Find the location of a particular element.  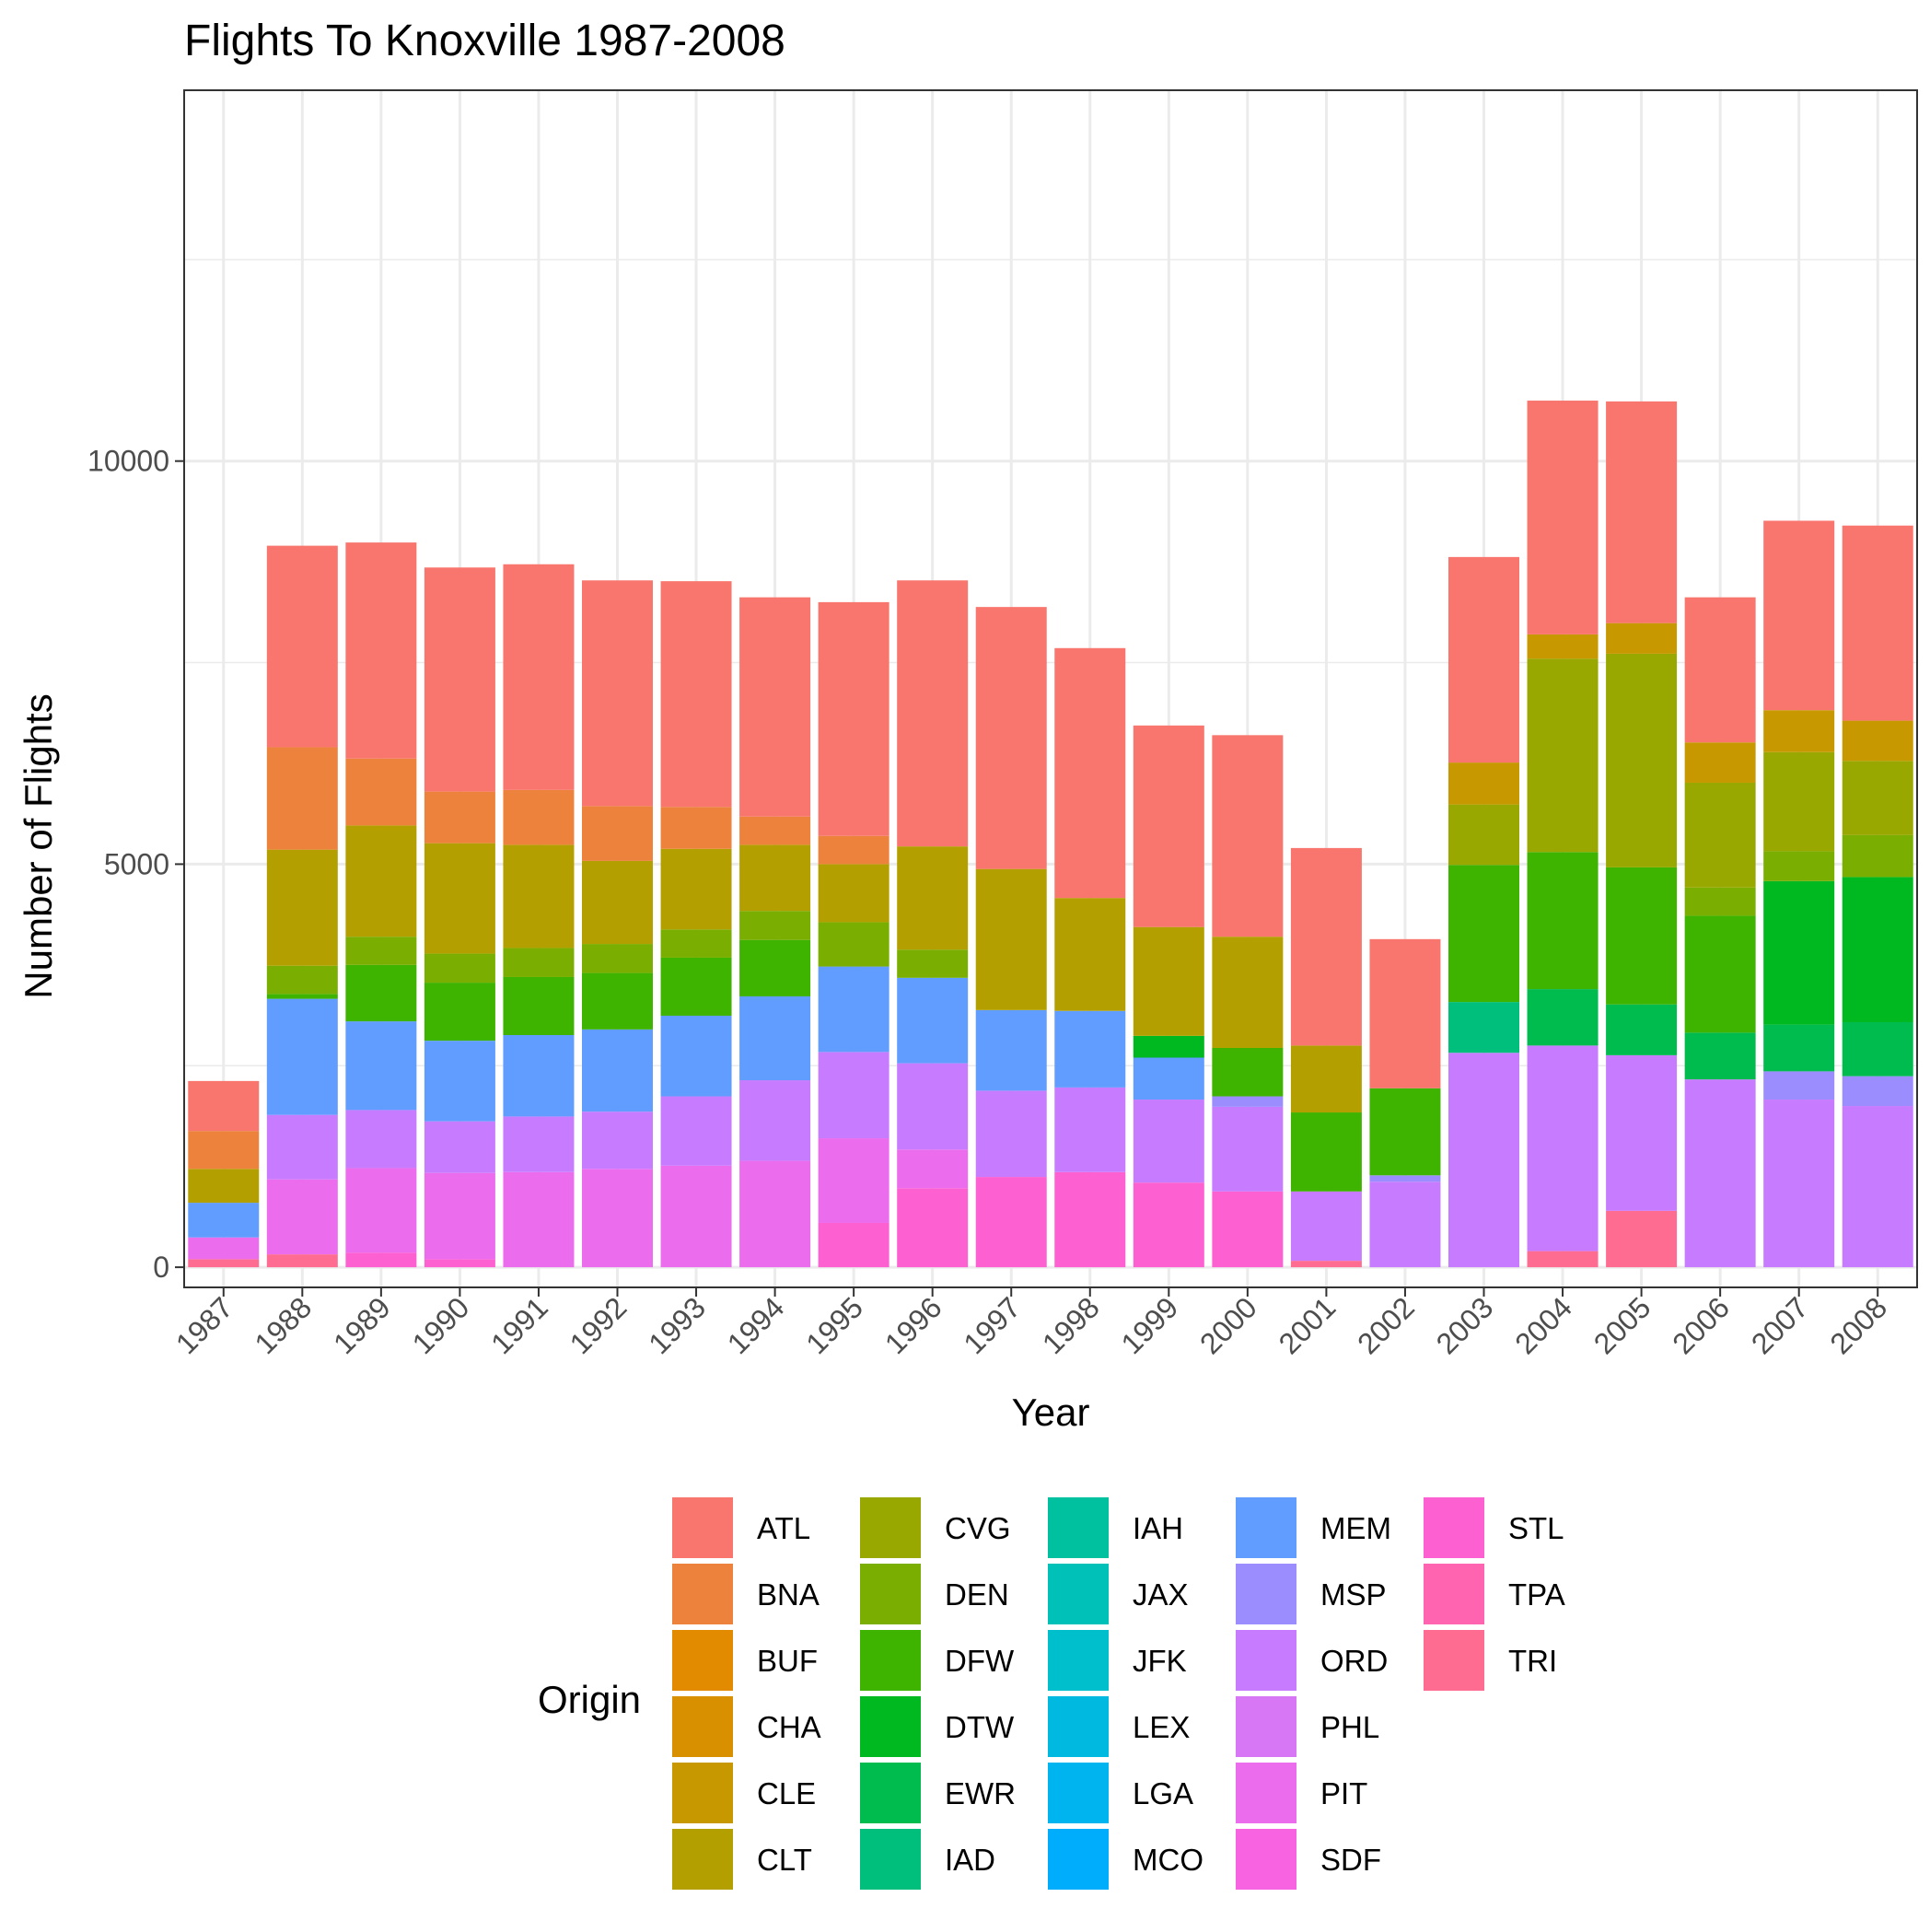

bar-segment-atl-1993 is located at coordinates (696, 694).